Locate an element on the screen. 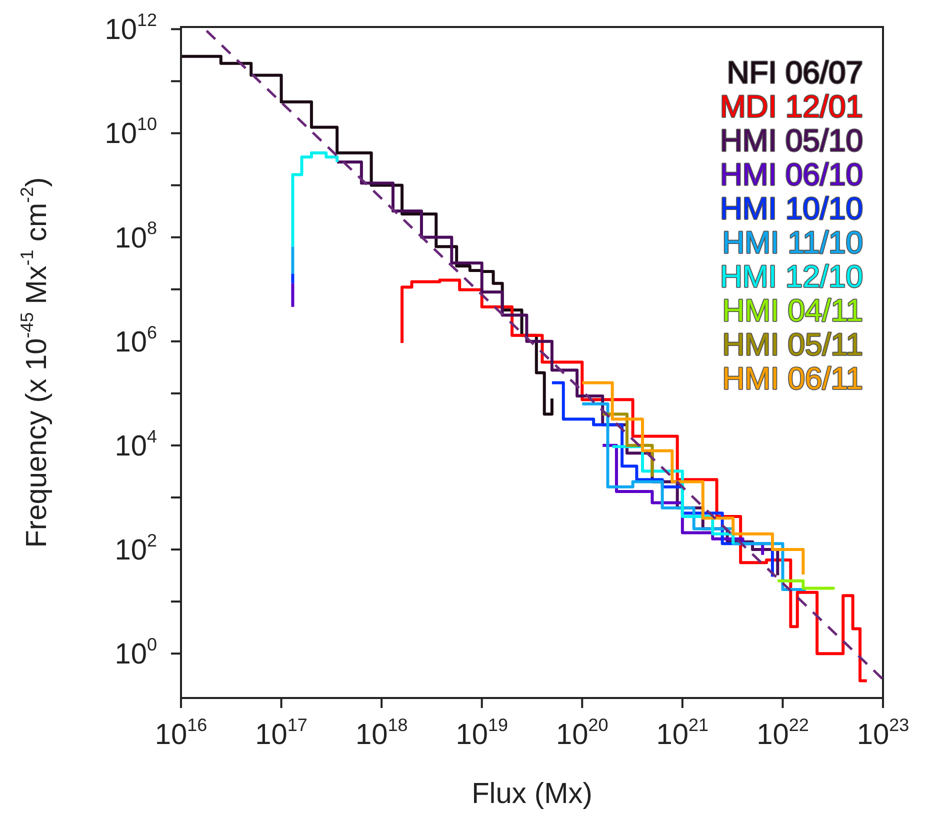 The image size is (931, 826). text: HMI 06/11 is located at coordinates (792, 378).